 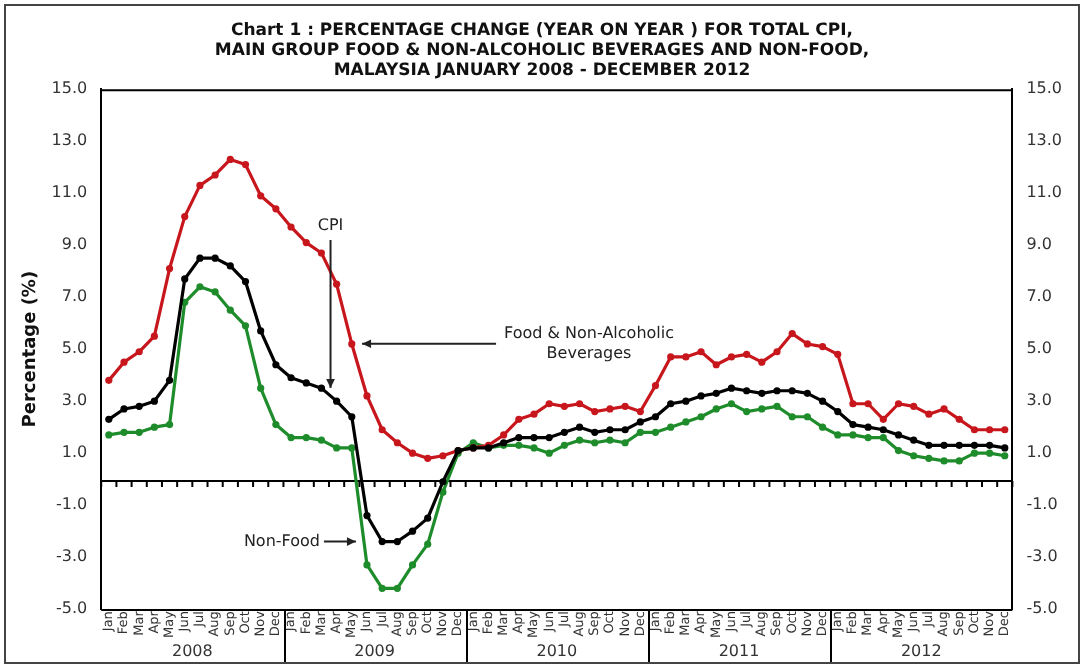 What do you see at coordinates (1042, 608) in the screenshot?
I see `y2-tick-label: -5.0` at bounding box center [1042, 608].